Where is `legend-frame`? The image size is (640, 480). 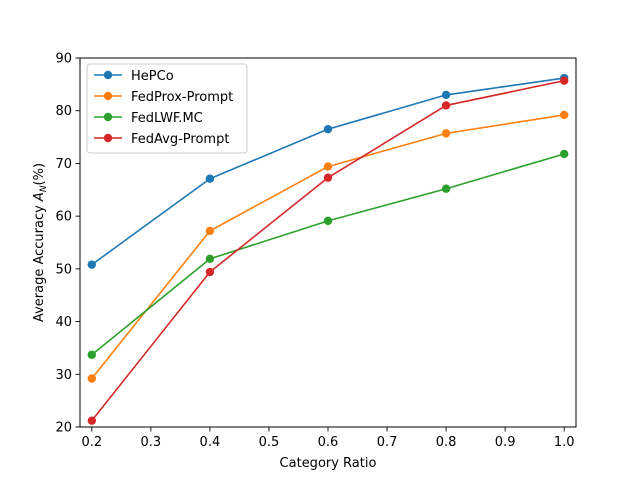 legend-frame is located at coordinates (167, 108).